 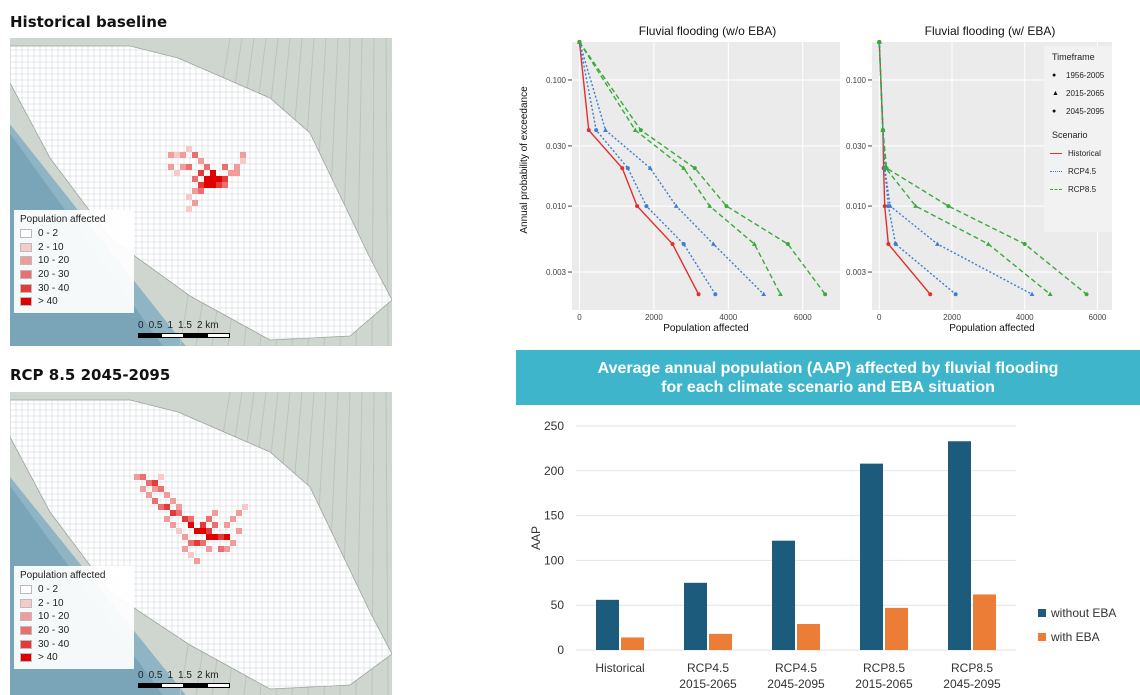 I want to click on scenario-legend-label: RCP4.5, so click(x=1082, y=171).